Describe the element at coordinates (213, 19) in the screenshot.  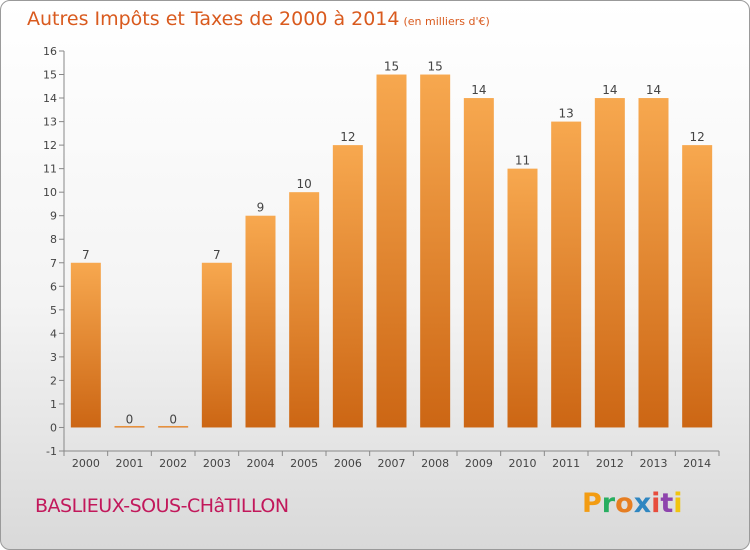
I see `chart-title-text: Autres Impôts et Taxes de 2000 à 2014` at that location.